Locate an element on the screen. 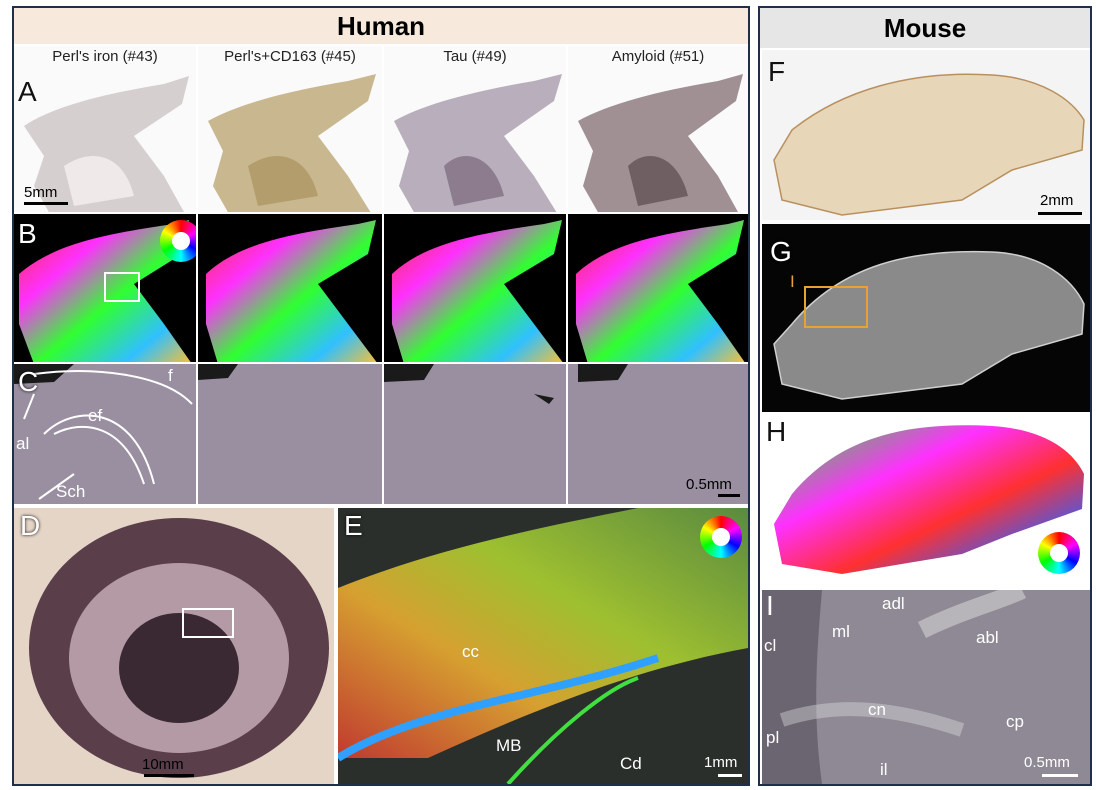 The image size is (1096, 790). panel-h-mouse-orientation: H is located at coordinates (926, 500).